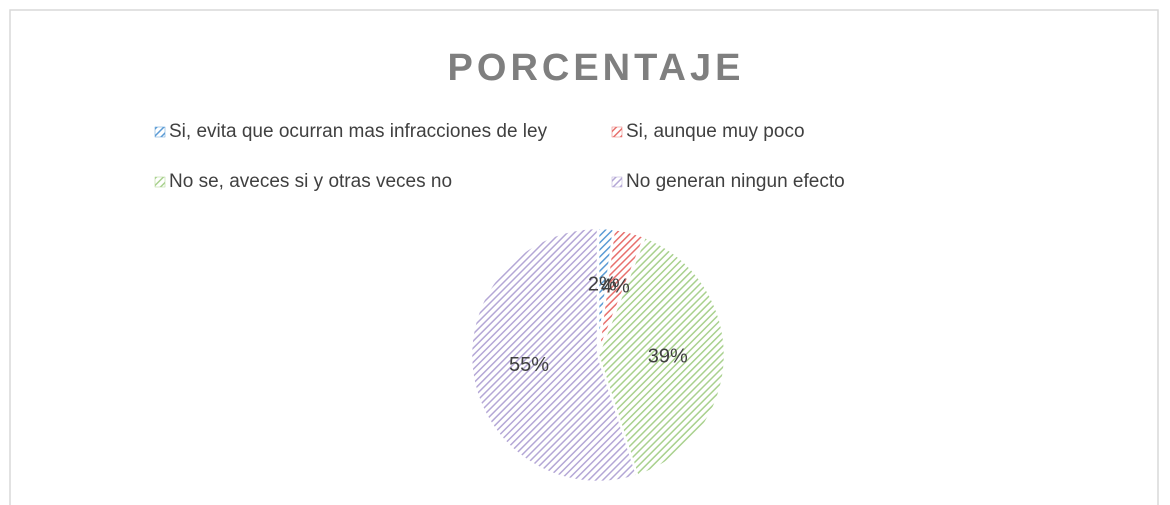 This screenshot has width=1170, height=505. I want to click on legend-label: No generan ningun efecto, so click(735, 181).